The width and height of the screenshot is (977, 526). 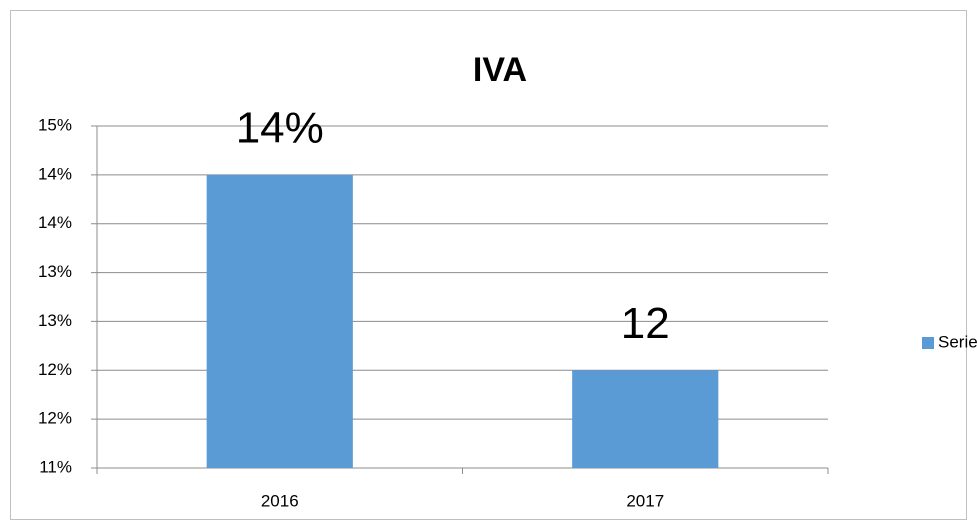 What do you see at coordinates (55, 124) in the screenshot?
I see `y-tick-label: 15%` at bounding box center [55, 124].